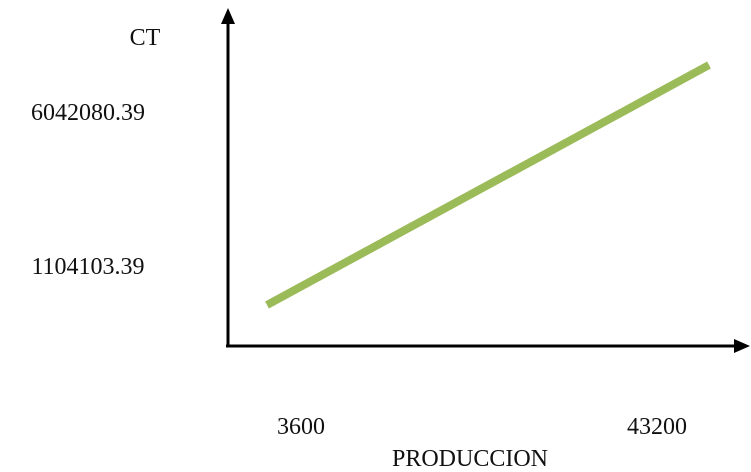 This screenshot has height=472, width=751. What do you see at coordinates (301, 427) in the screenshot?
I see `x-tick-label-min: 3600` at bounding box center [301, 427].